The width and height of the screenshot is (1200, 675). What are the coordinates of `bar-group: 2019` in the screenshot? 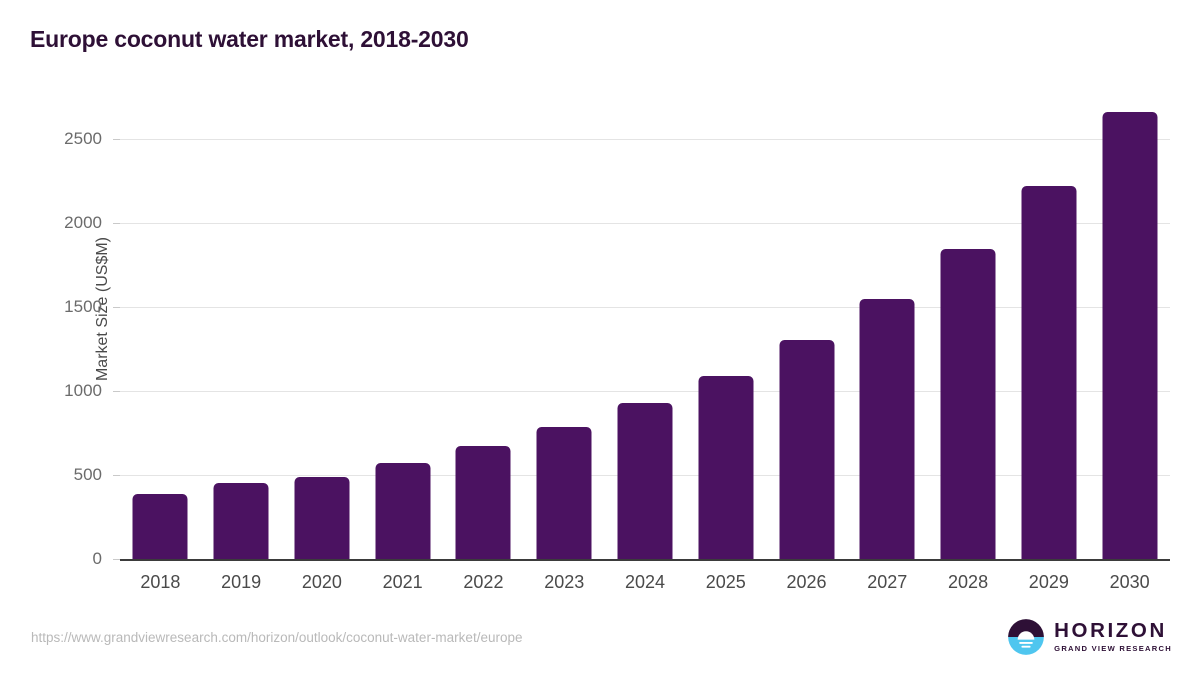 It's located at (241, 337).